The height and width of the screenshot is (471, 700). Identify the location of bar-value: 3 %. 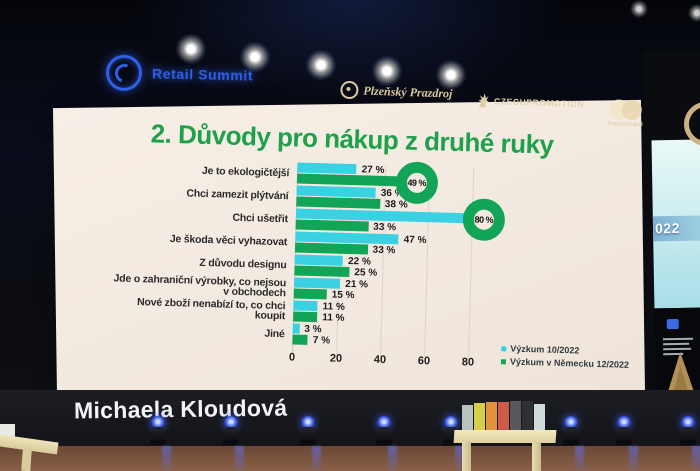
(313, 329).